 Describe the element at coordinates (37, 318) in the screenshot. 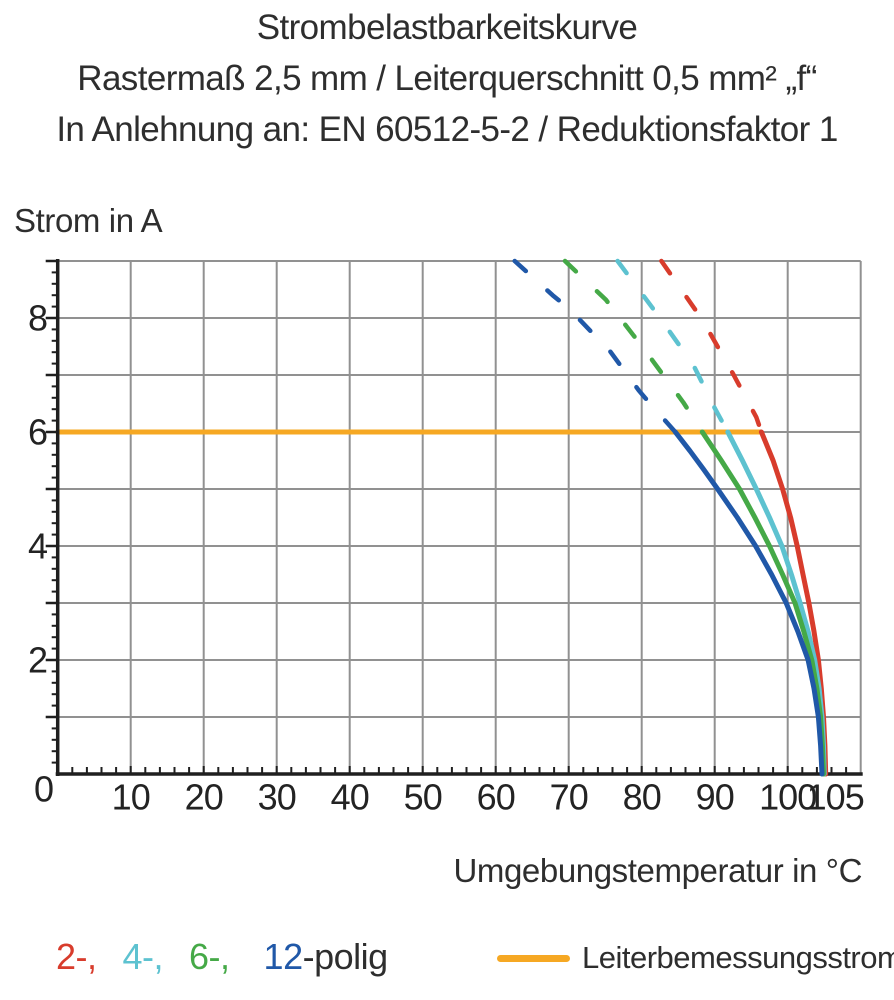

I see `y-tick-label: 8` at that location.